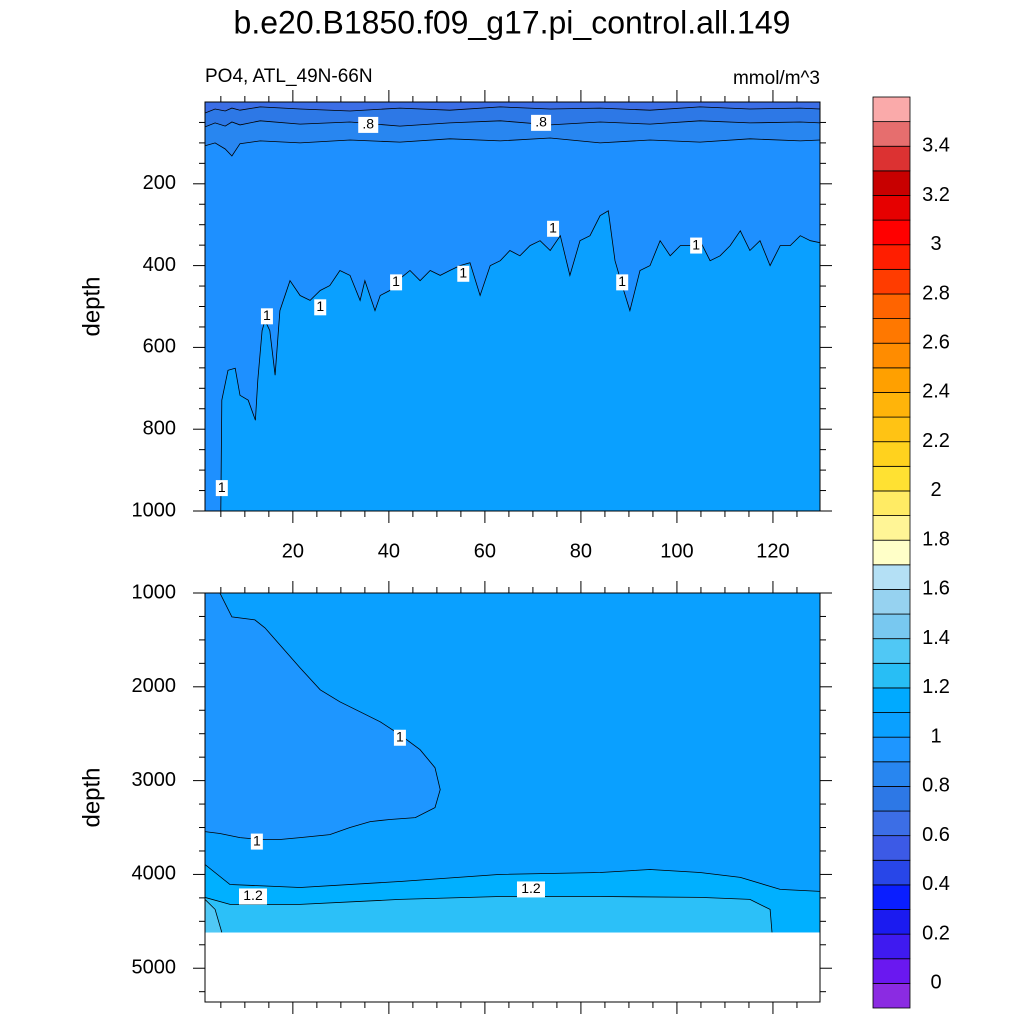 The image size is (1024, 1029). Describe the element at coordinates (936, 687) in the screenshot. I see `colorbar-label: 1.2` at that location.